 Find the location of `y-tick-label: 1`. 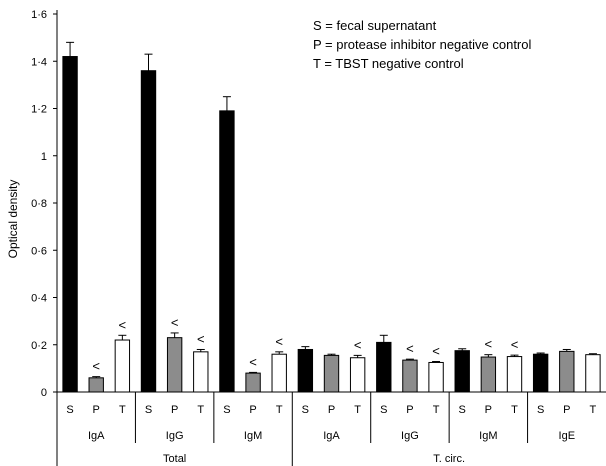

y-tick-label: 1 is located at coordinates (44, 157).